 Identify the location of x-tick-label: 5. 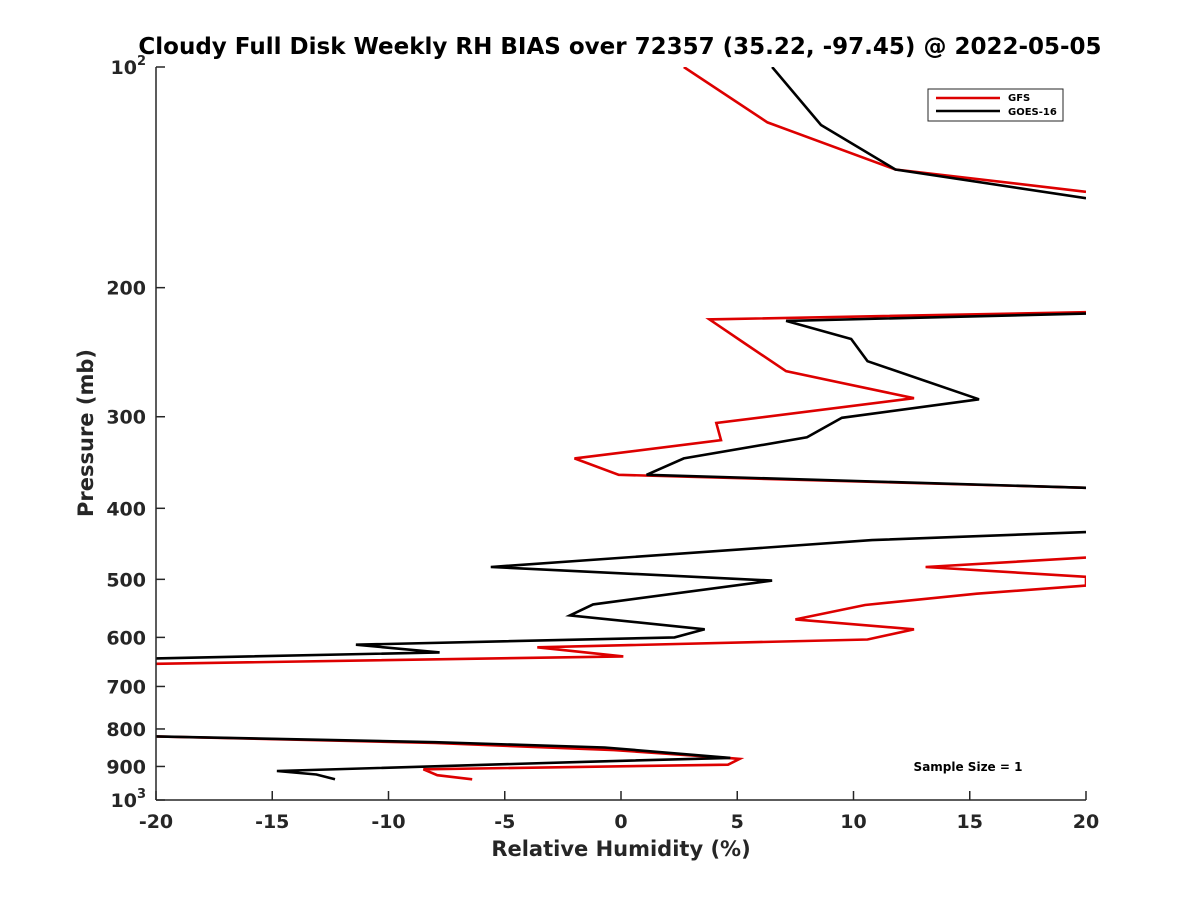
(737, 822).